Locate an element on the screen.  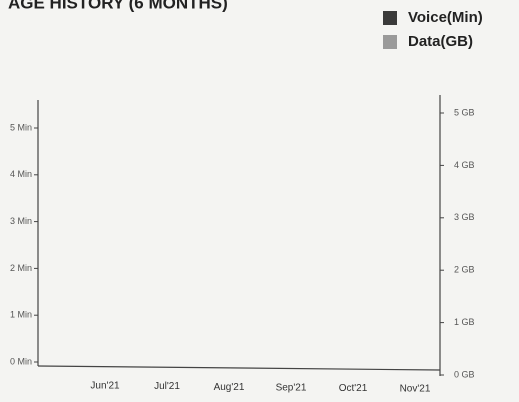
legend-label: Voice(Min) is located at coordinates (445, 17).